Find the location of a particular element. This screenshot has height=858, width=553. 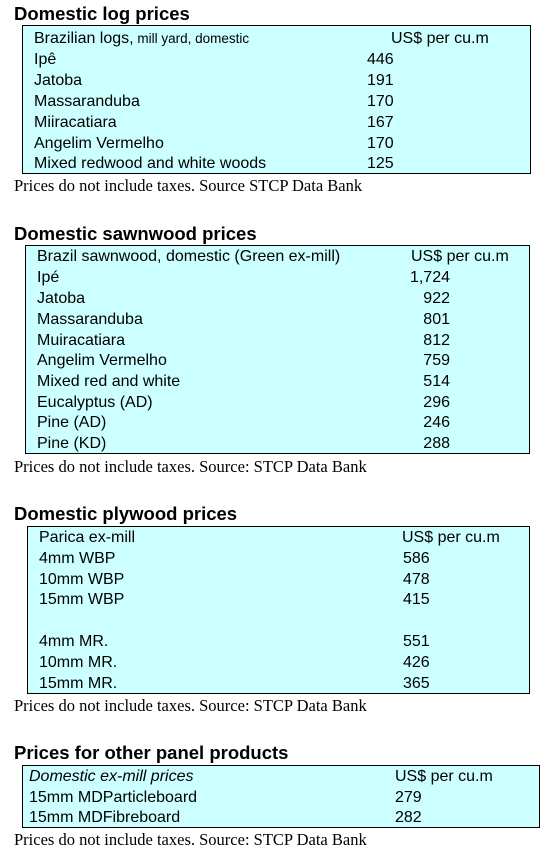

table-row: Eucalyptus (AD) 296 is located at coordinates (277, 402).